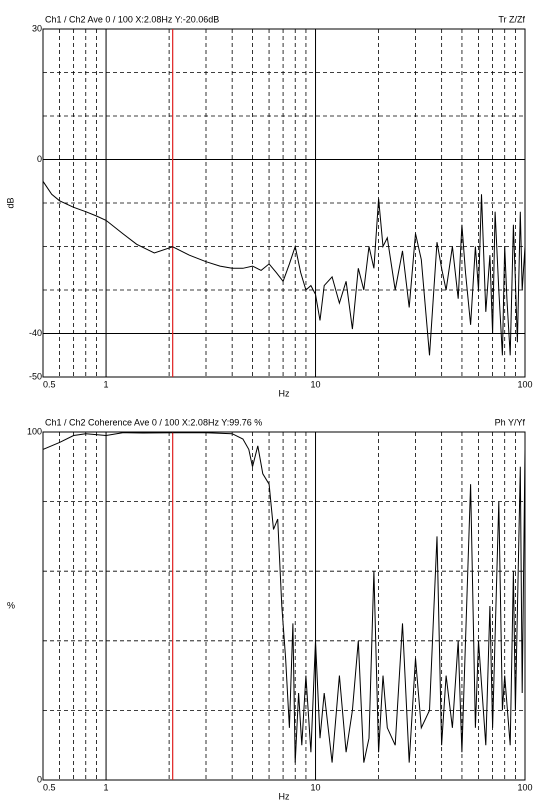 The width and height of the screenshot is (539, 803). I want to click on chart-subtitle: Tr Z/Zf, so click(511, 19).